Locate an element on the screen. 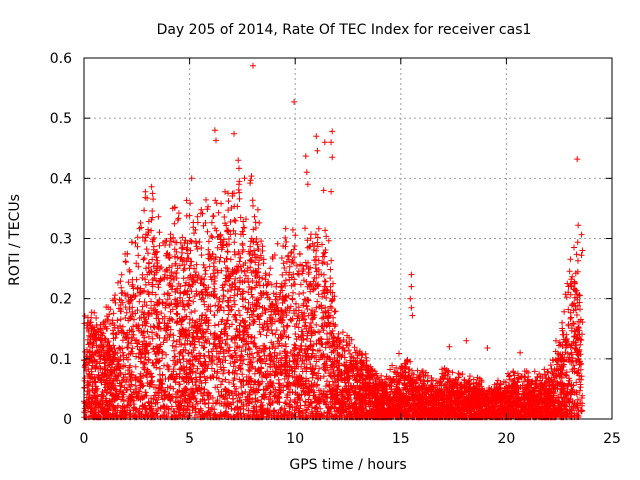 Image resolution: width=640 pixels, height=480 pixels. x-tick-label: 25 is located at coordinates (612, 439).